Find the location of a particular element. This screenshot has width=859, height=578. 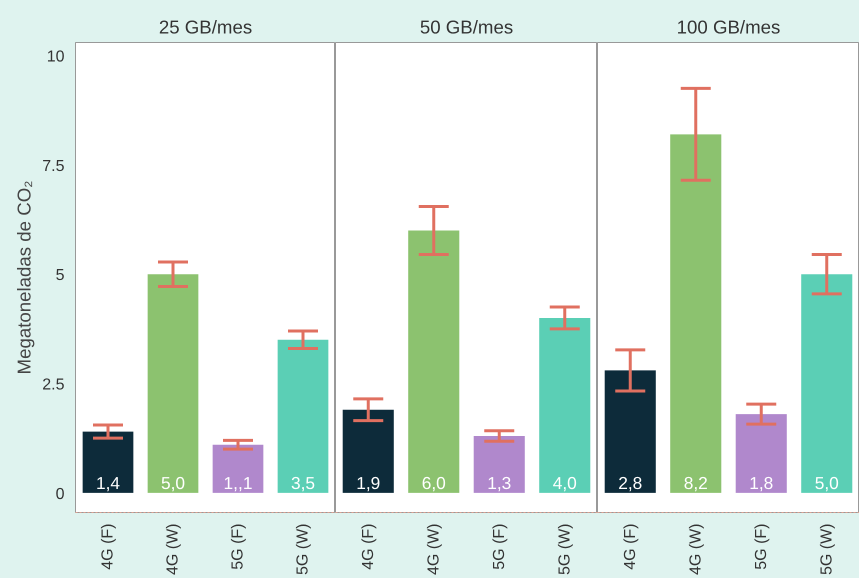

chart-title: 100 GB/mes is located at coordinates (728, 27).